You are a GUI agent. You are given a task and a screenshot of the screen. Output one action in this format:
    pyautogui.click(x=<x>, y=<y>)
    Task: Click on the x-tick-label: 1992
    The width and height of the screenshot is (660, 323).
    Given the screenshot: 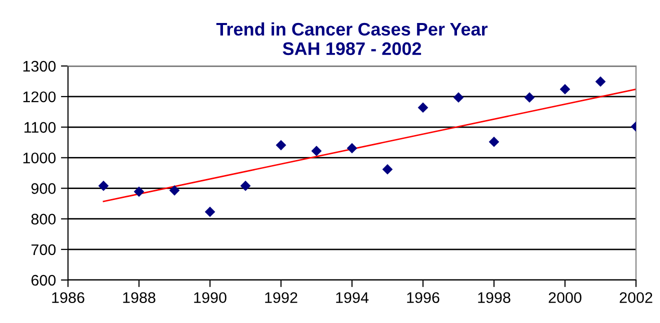 What is the action you would take?
    pyautogui.click(x=281, y=298)
    